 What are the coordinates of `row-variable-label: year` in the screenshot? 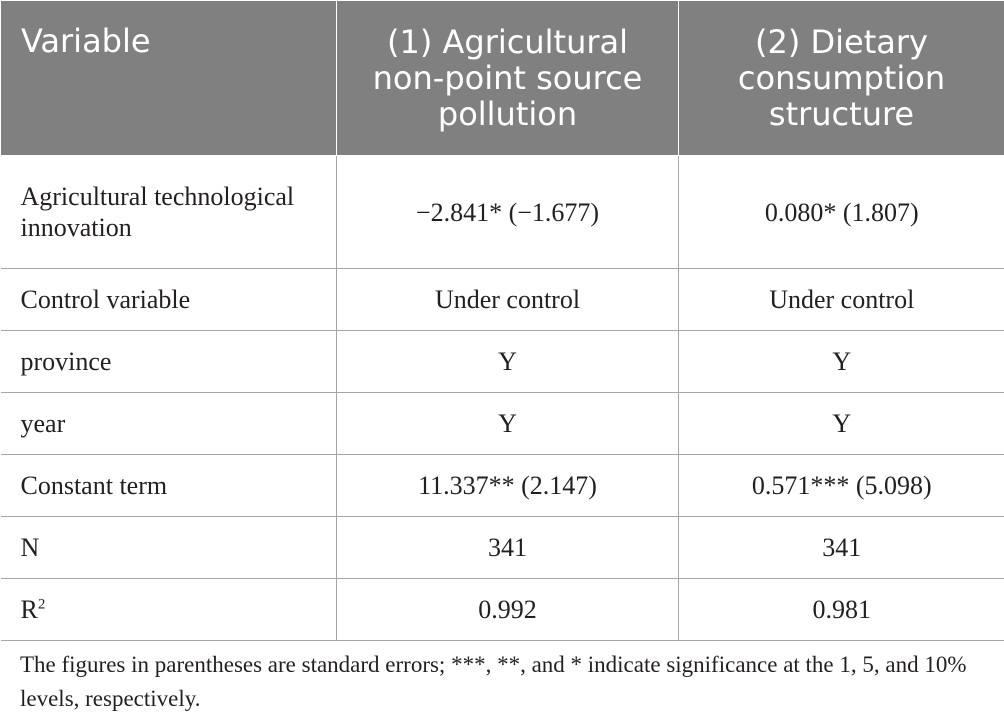 It's located at (168, 423).